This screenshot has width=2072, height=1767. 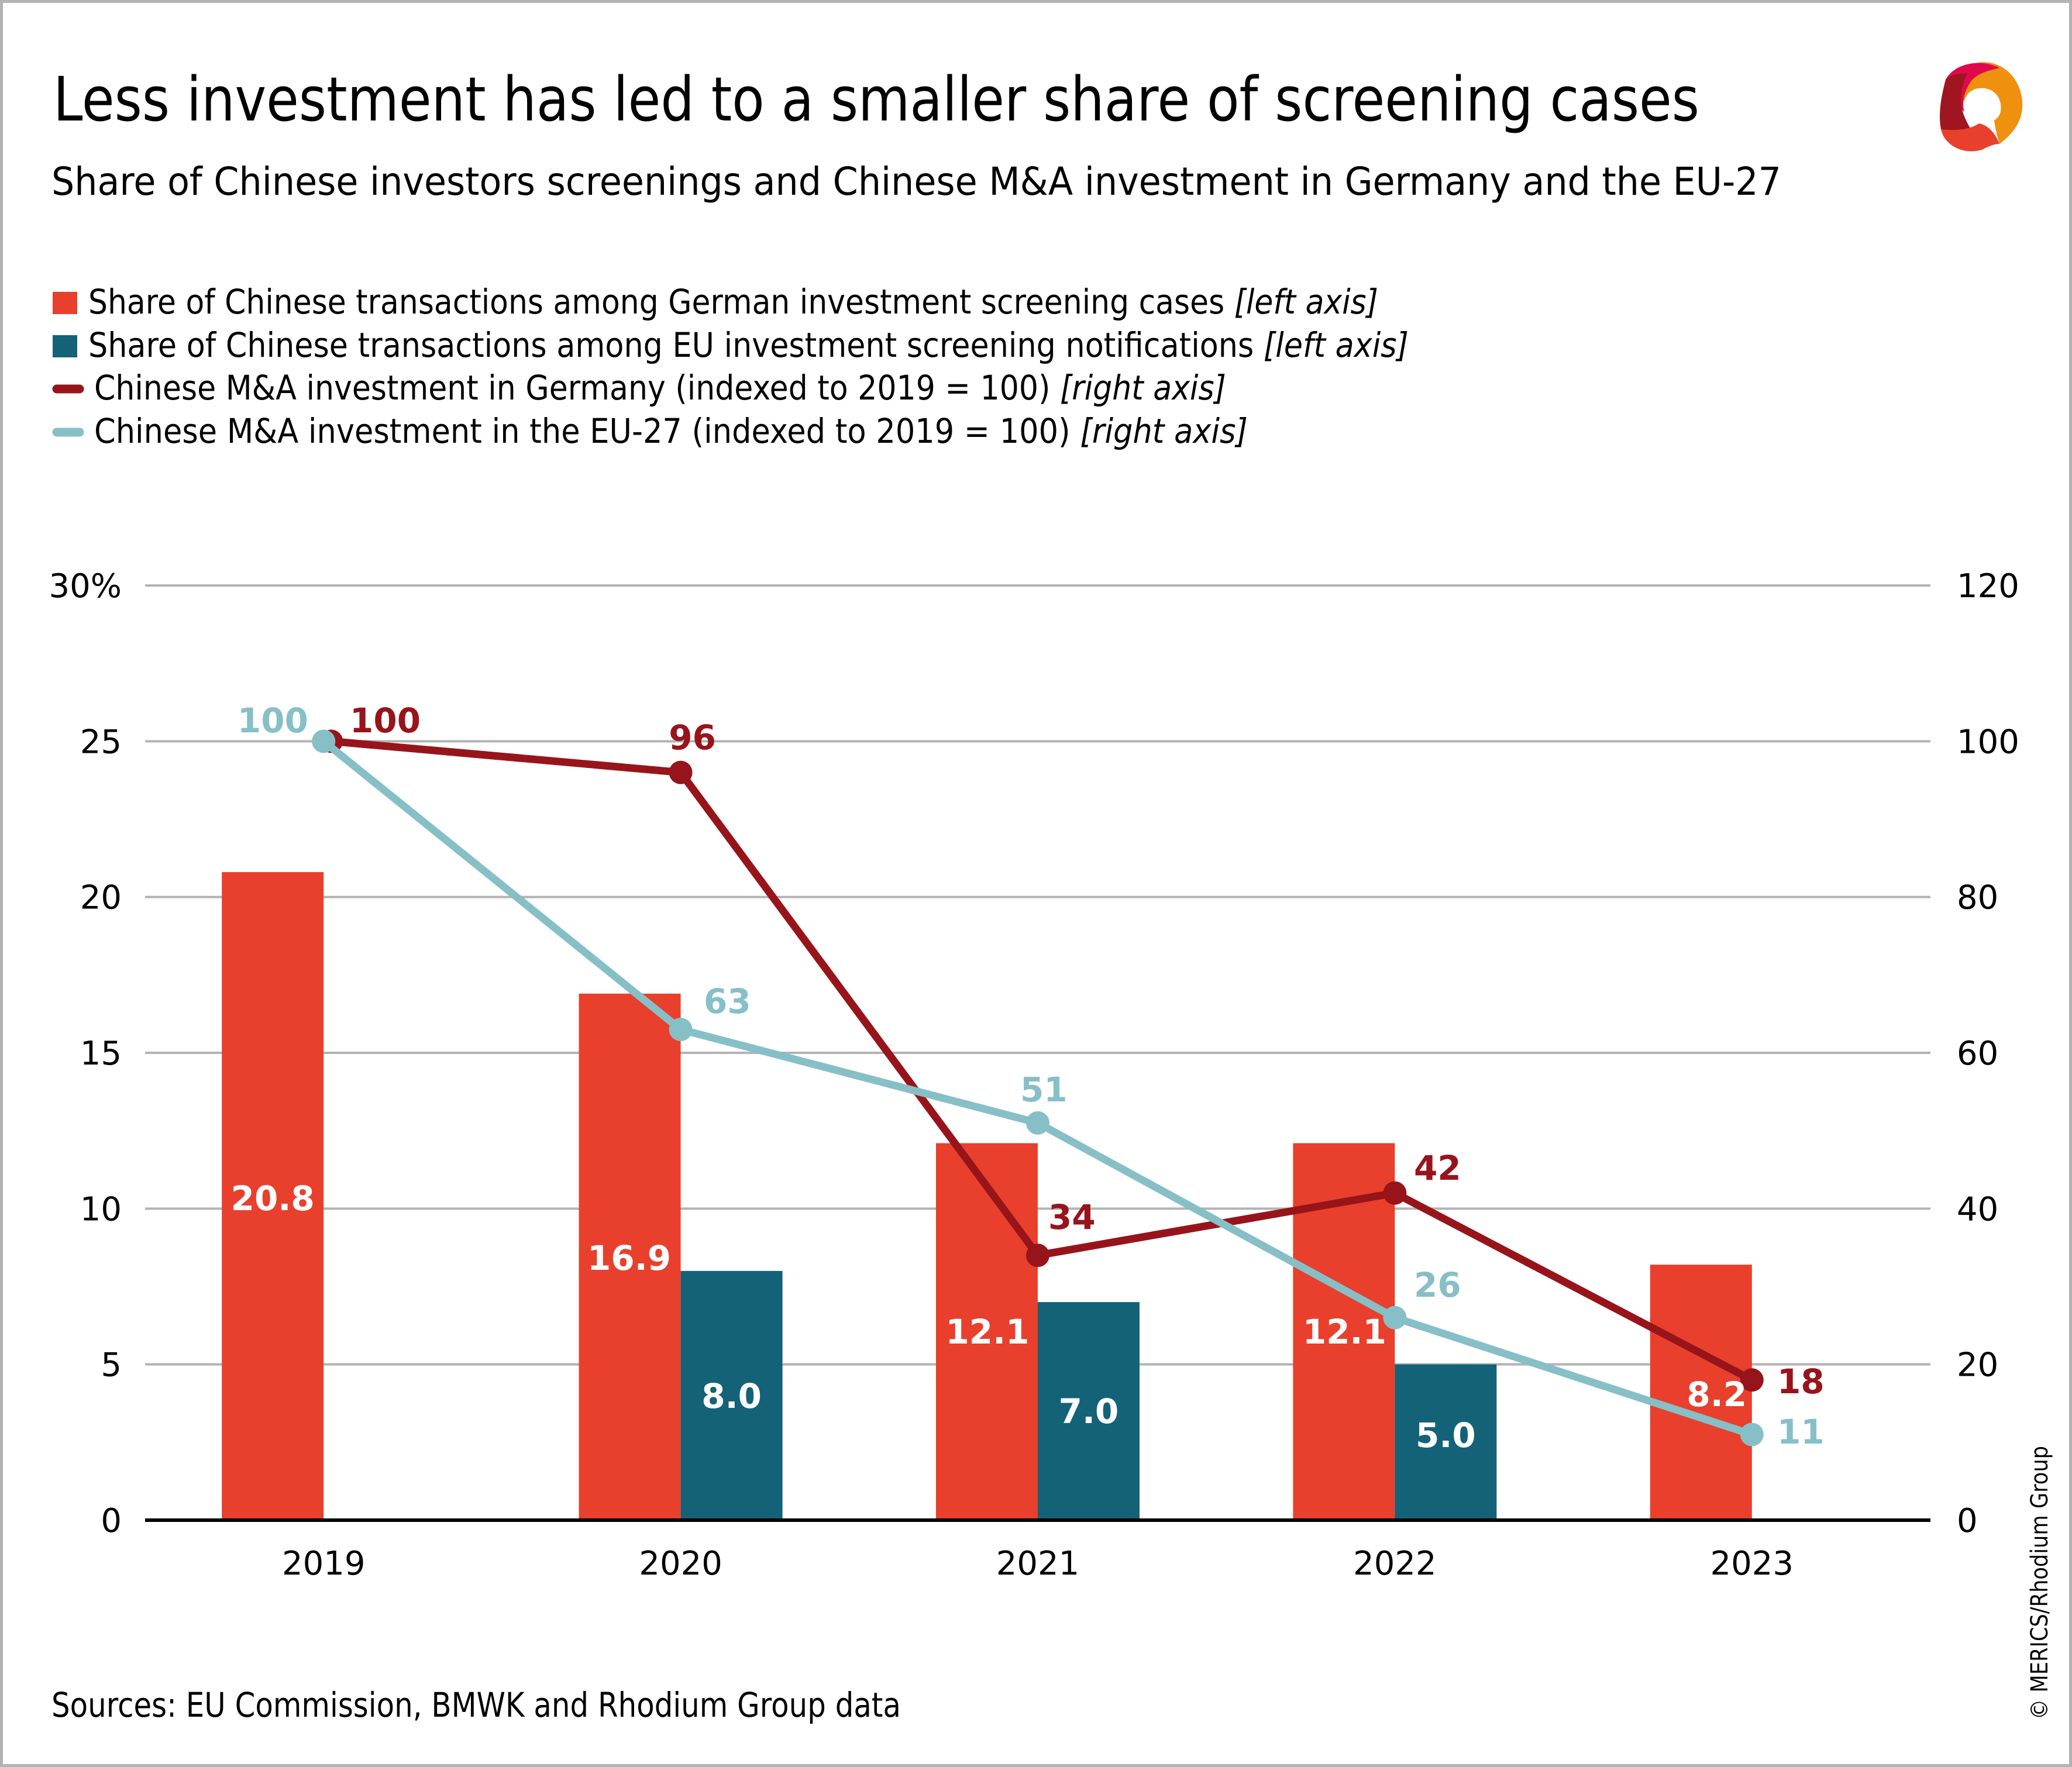 I want to click on right-axis-tick-label: 120, so click(x=1988, y=586).